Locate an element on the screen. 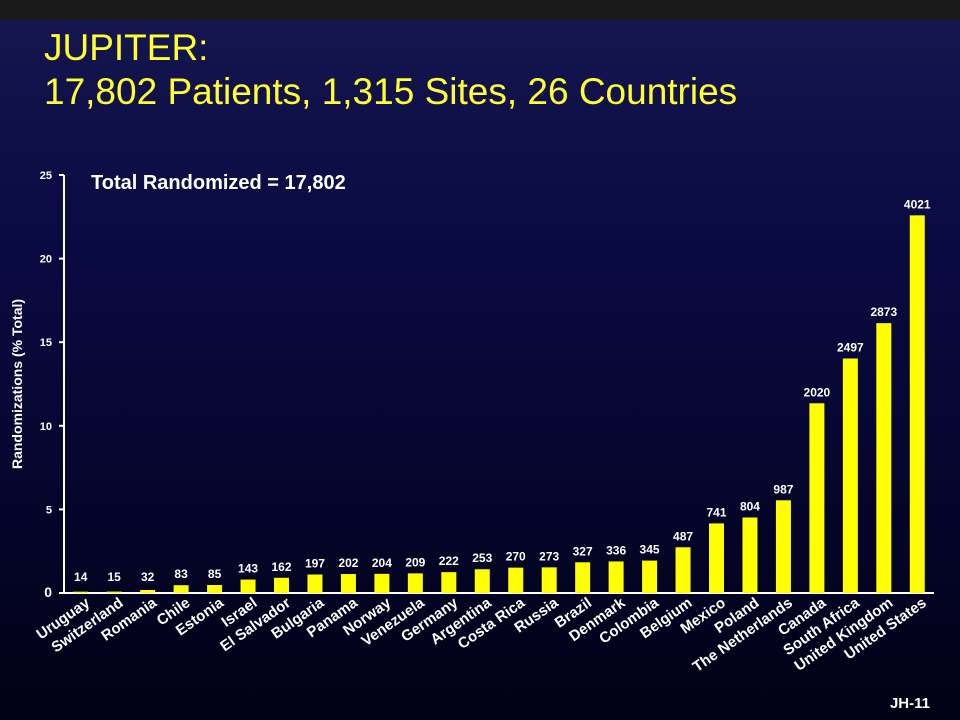 This screenshot has height=720, width=960. bar-value-label: 336 is located at coordinates (616, 550).